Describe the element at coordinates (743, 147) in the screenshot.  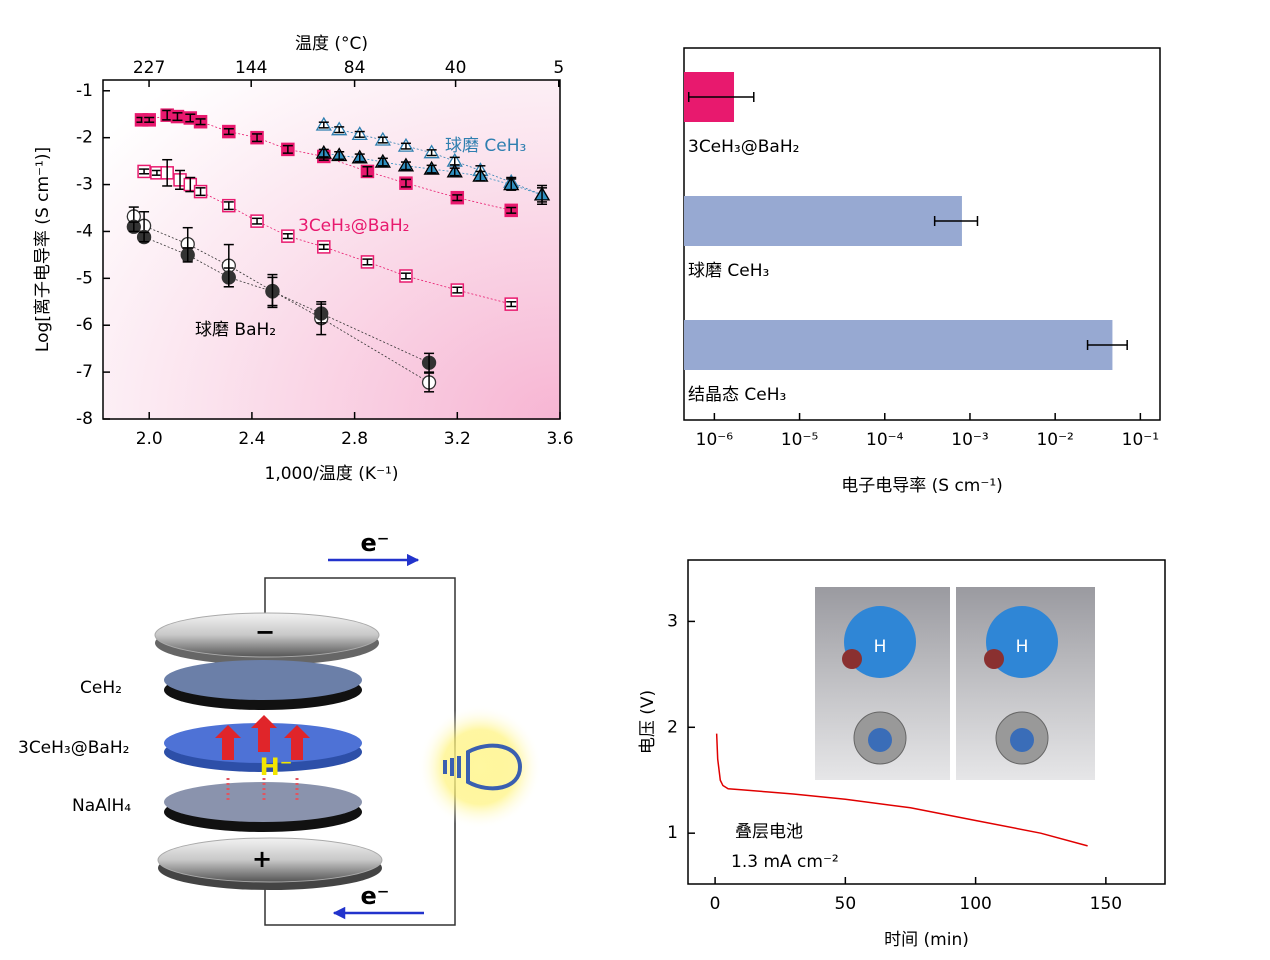
I see `category-label: 3CeH₃@BaH₂` at that location.